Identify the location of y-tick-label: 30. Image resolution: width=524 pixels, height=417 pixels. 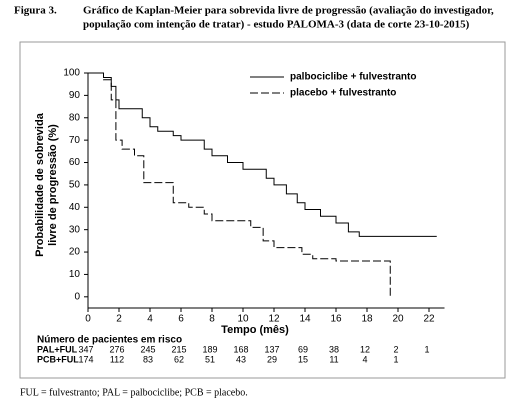
(75, 229).